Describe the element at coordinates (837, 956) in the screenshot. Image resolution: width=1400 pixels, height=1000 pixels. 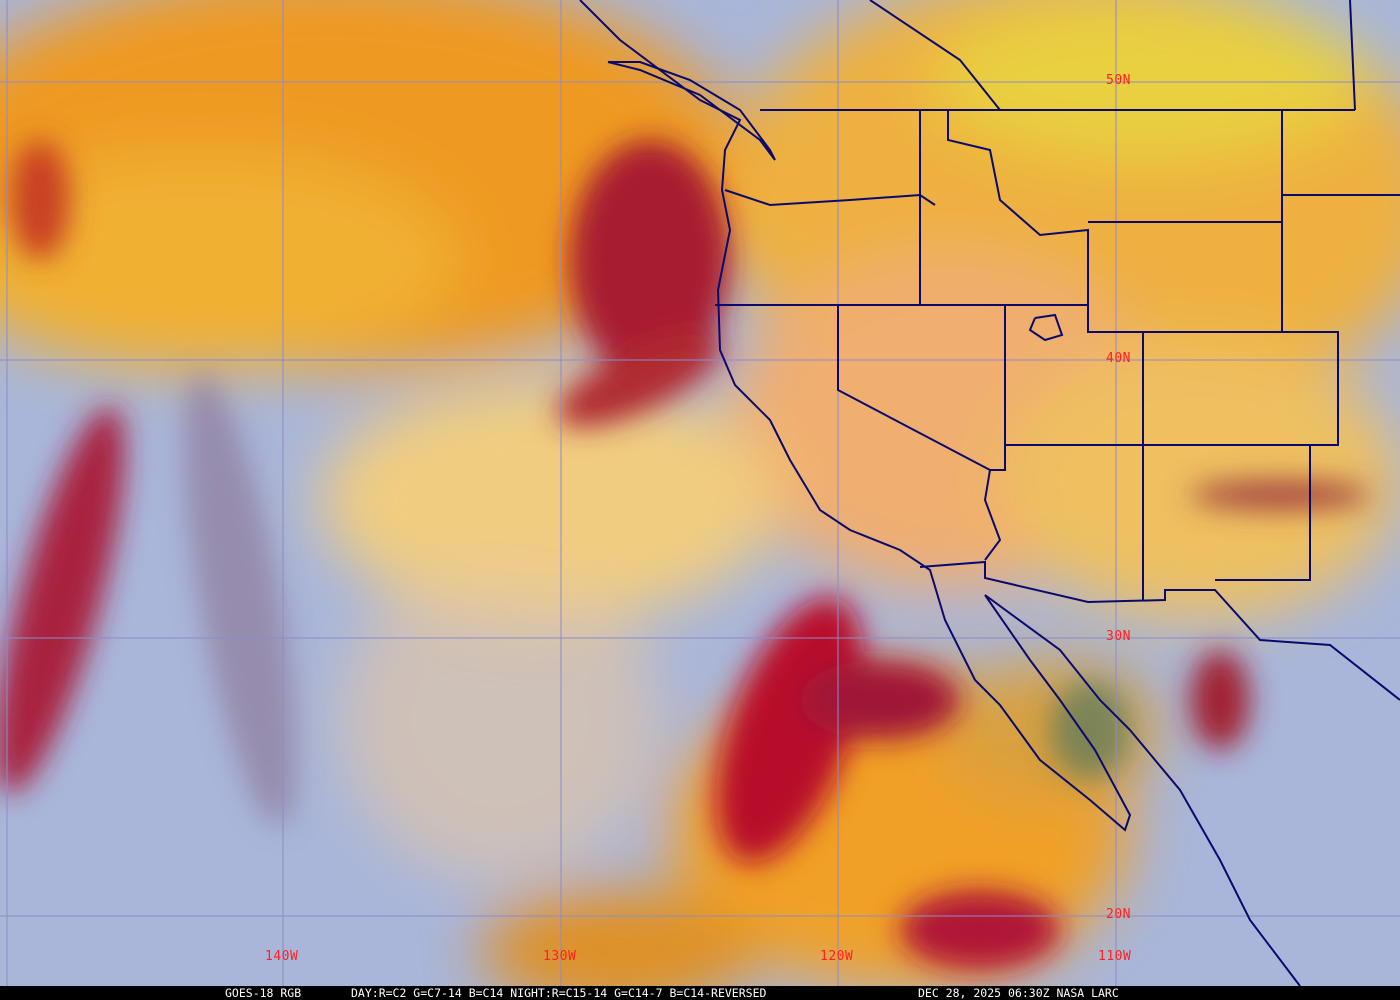
I see `lon-label-120w: 120W` at that location.